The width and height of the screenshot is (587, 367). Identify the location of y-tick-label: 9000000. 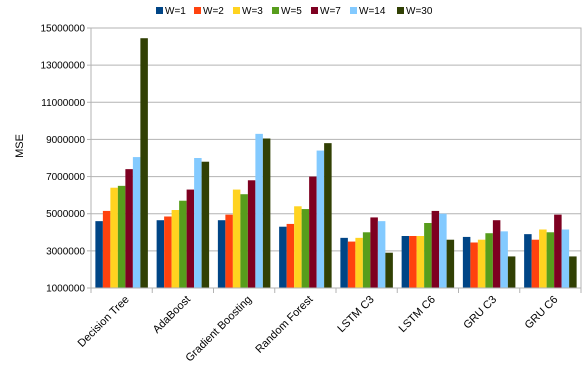
(65, 140).